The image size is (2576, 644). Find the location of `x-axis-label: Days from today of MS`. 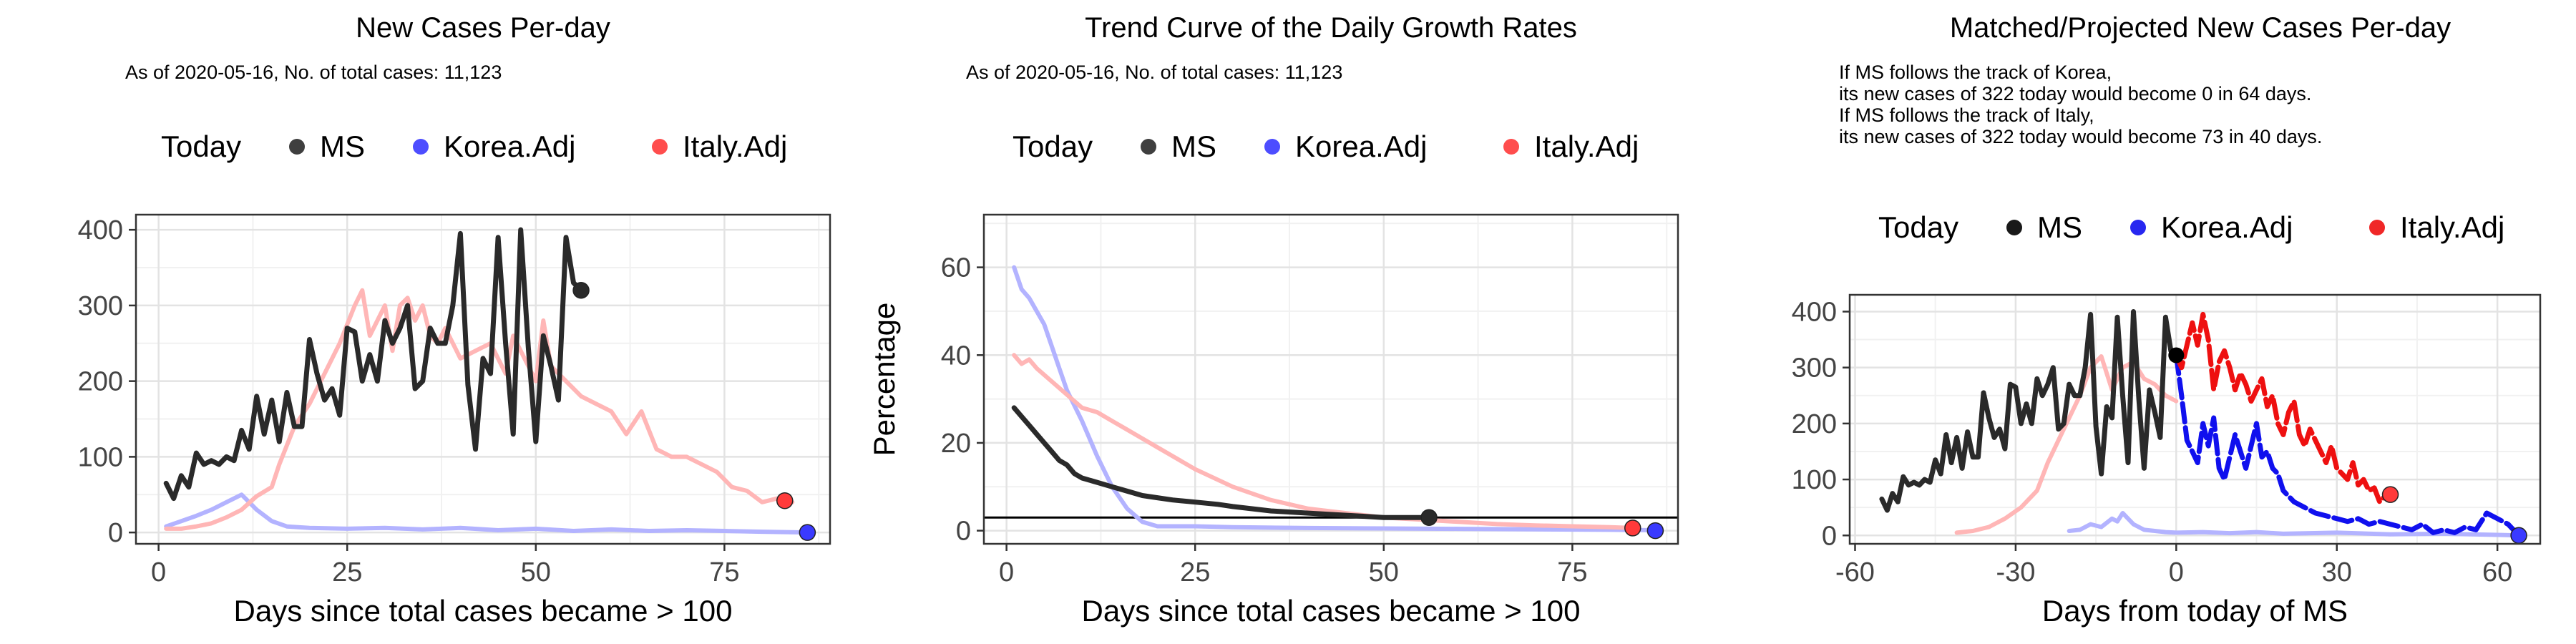

x-axis-label: Days from today of MS is located at coordinates (2195, 611).